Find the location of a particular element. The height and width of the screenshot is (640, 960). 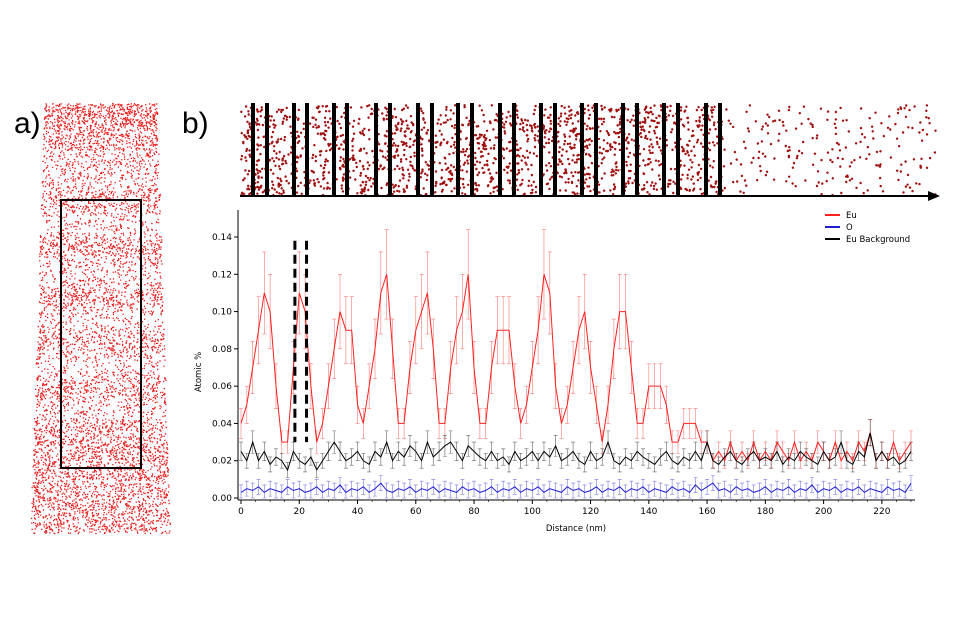

atom-map-reconstruction is located at coordinates (100, 319).